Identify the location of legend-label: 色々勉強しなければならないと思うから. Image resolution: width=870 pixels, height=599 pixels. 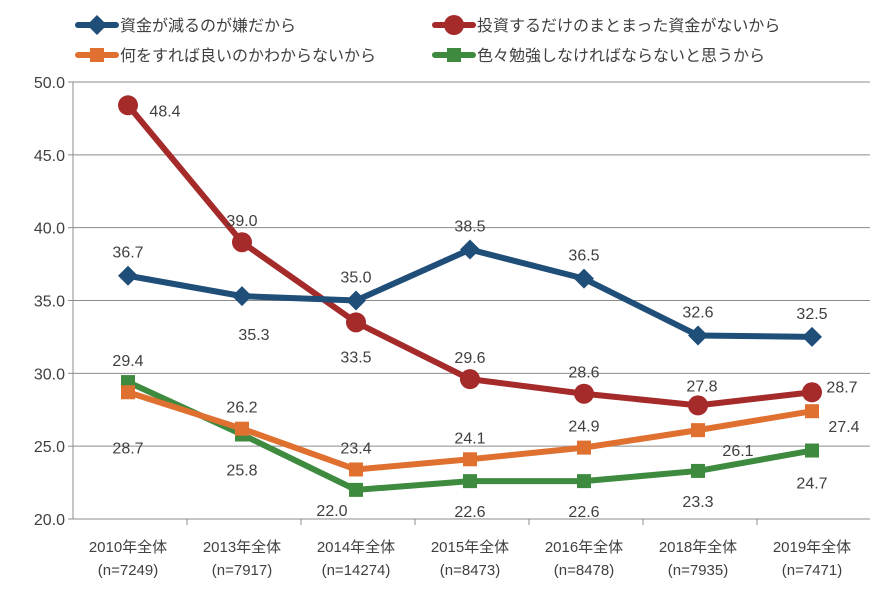
(621, 56).